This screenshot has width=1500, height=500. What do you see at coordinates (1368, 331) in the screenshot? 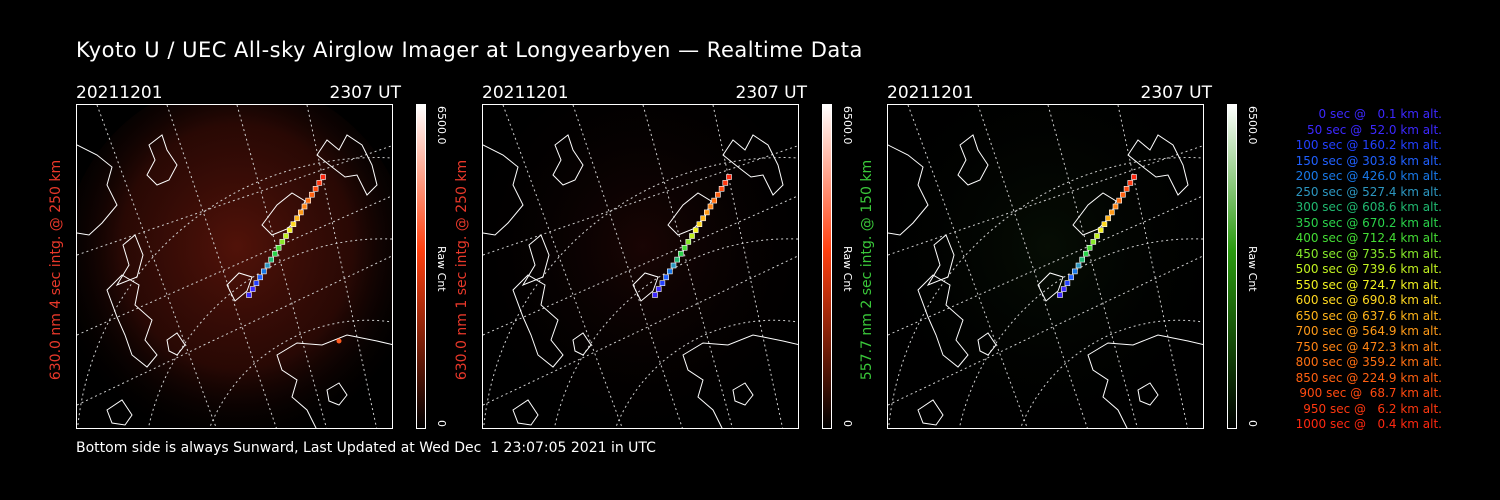
I see `legend-entry: 700 sec @ 564.9 km alt.` at bounding box center [1368, 331].